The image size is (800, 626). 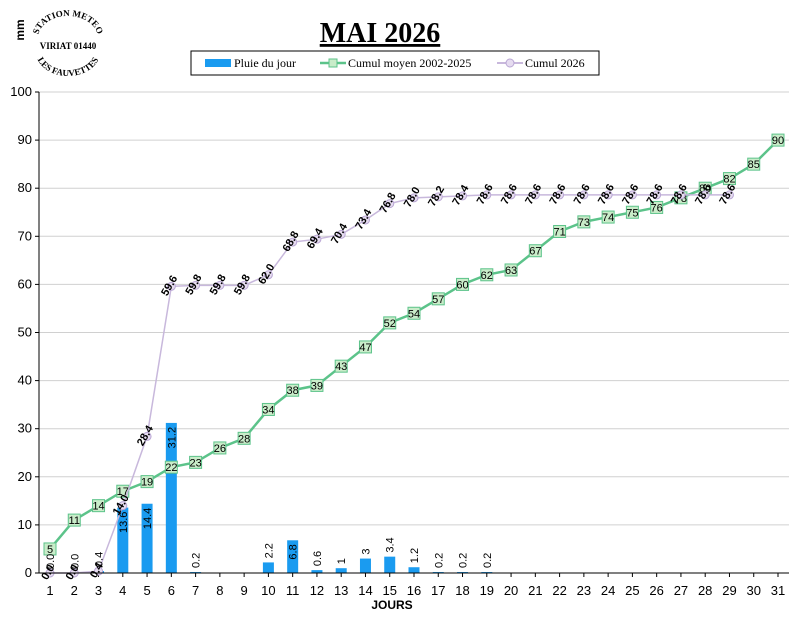 What do you see at coordinates (268, 590) in the screenshot?
I see `x-tick-label: 10` at bounding box center [268, 590].